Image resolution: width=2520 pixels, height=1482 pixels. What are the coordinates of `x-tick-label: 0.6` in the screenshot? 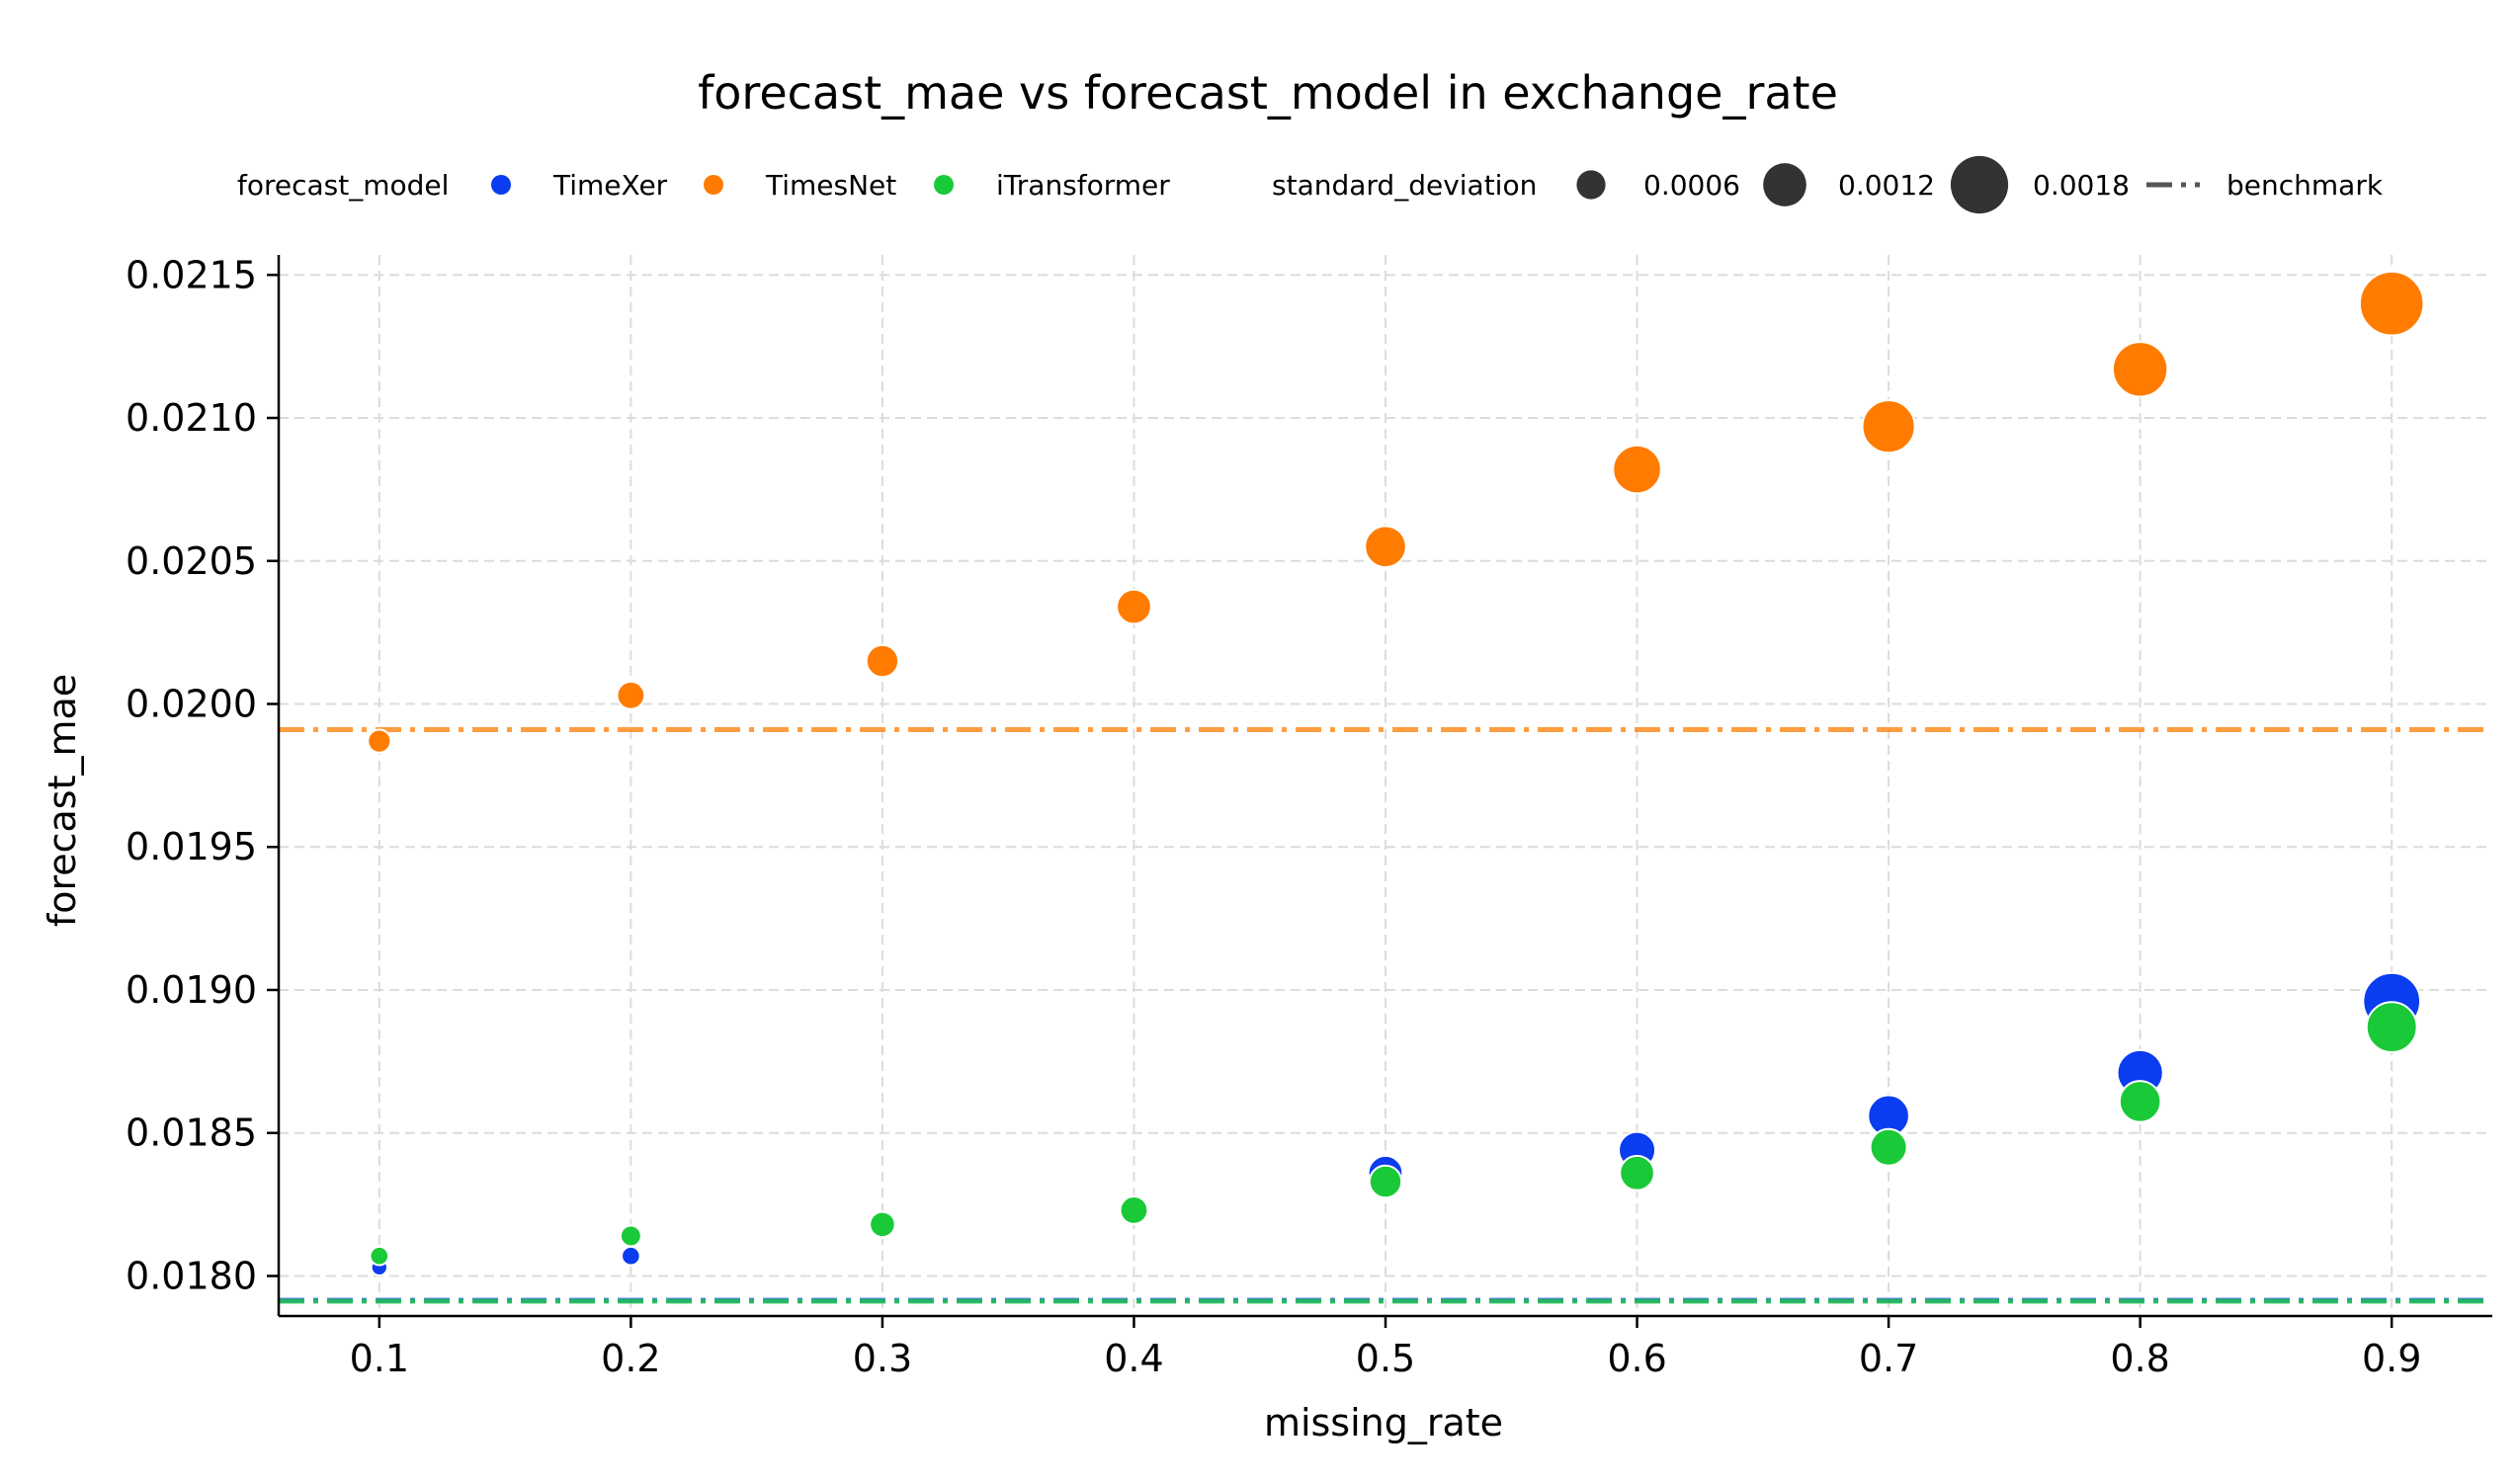 It's located at (1636, 1358).